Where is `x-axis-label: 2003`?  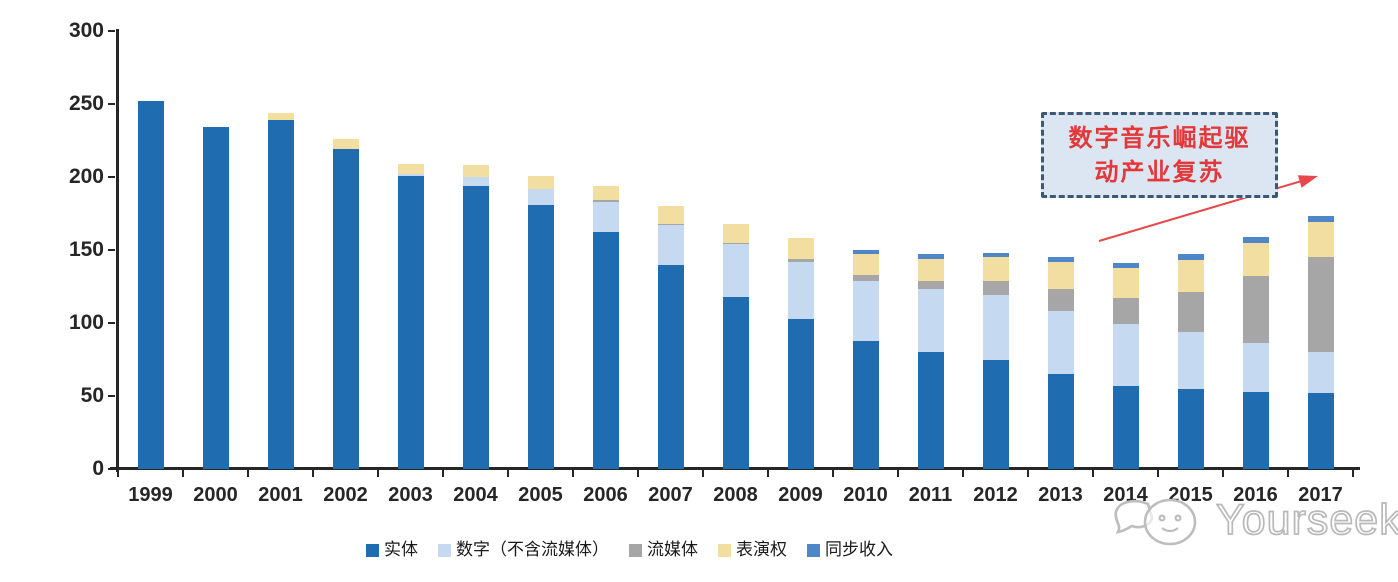 x-axis-label: 2003 is located at coordinates (410, 495).